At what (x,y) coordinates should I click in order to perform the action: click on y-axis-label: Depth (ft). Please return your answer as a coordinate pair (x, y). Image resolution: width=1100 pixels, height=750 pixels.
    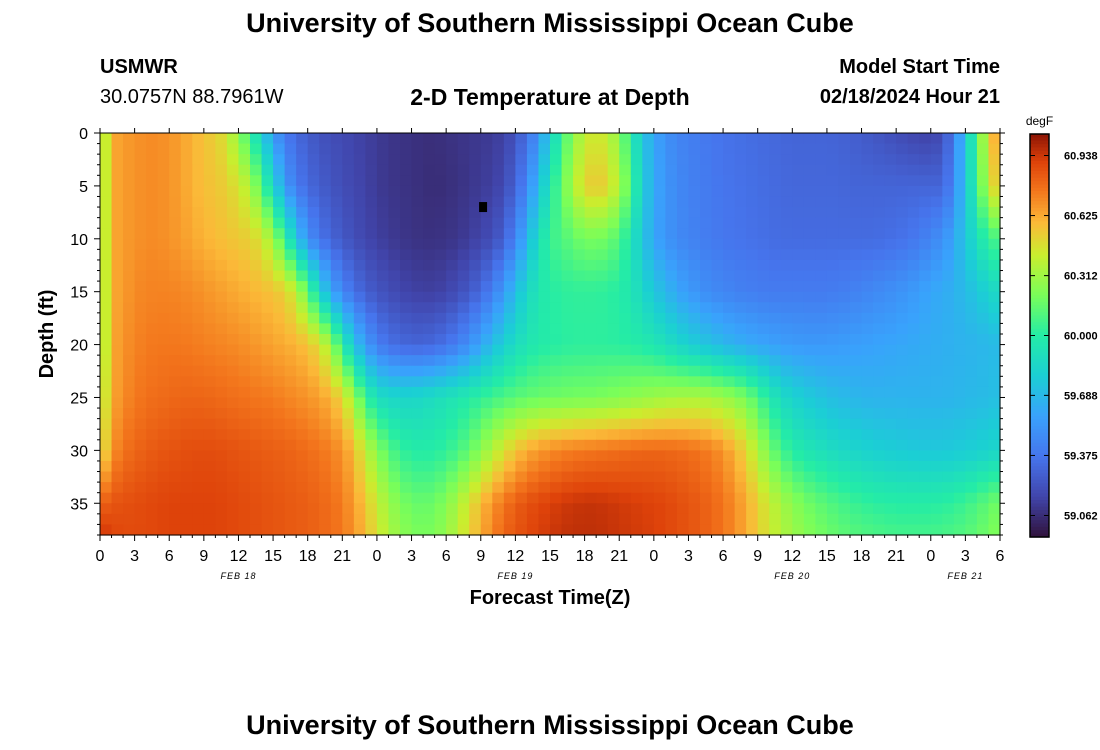
    Looking at the image, I should click on (47, 334).